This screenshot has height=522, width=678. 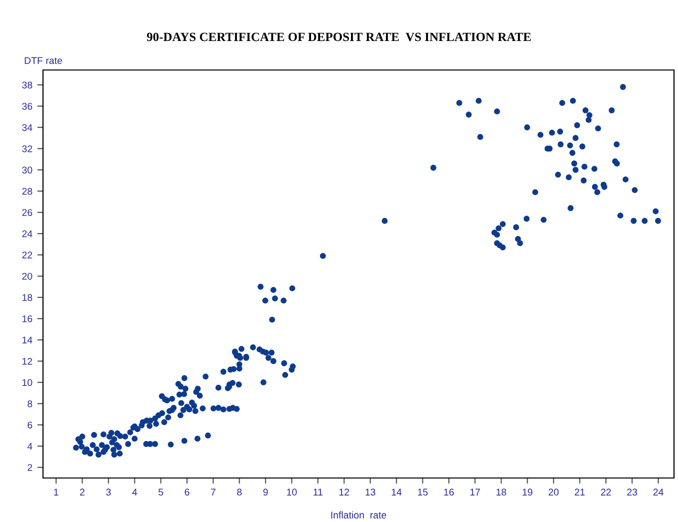 I want to click on x-tick-label: 8, so click(x=239, y=492).